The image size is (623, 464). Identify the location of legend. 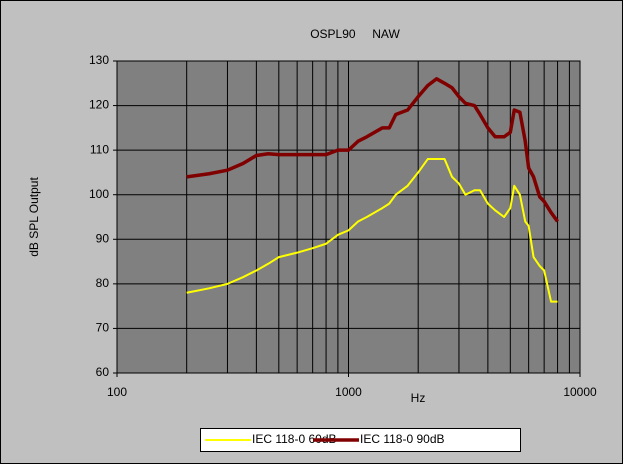
(360, 440).